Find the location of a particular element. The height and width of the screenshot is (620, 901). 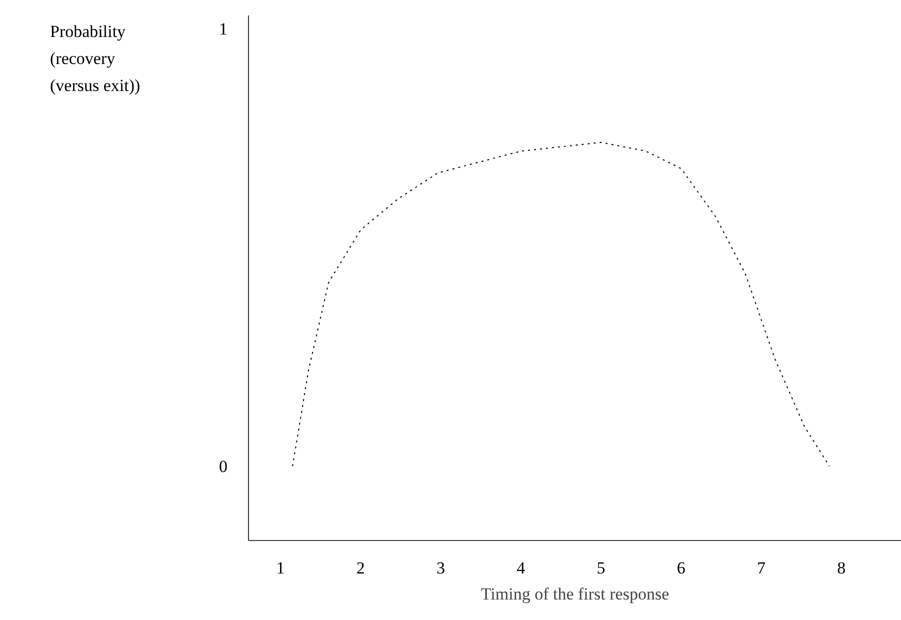

x-tick-label: 6 is located at coordinates (681, 568).